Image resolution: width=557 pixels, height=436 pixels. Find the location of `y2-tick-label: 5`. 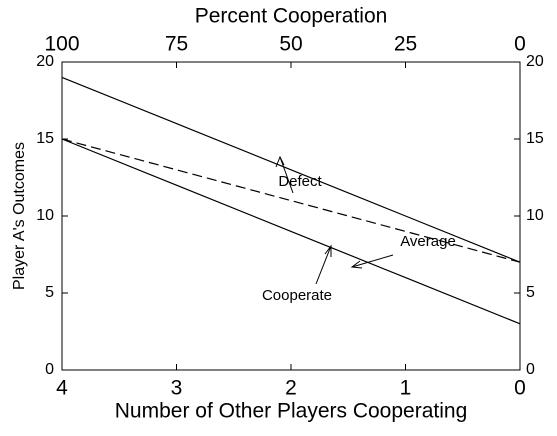

y2-tick-label: 5 is located at coordinates (530, 292).